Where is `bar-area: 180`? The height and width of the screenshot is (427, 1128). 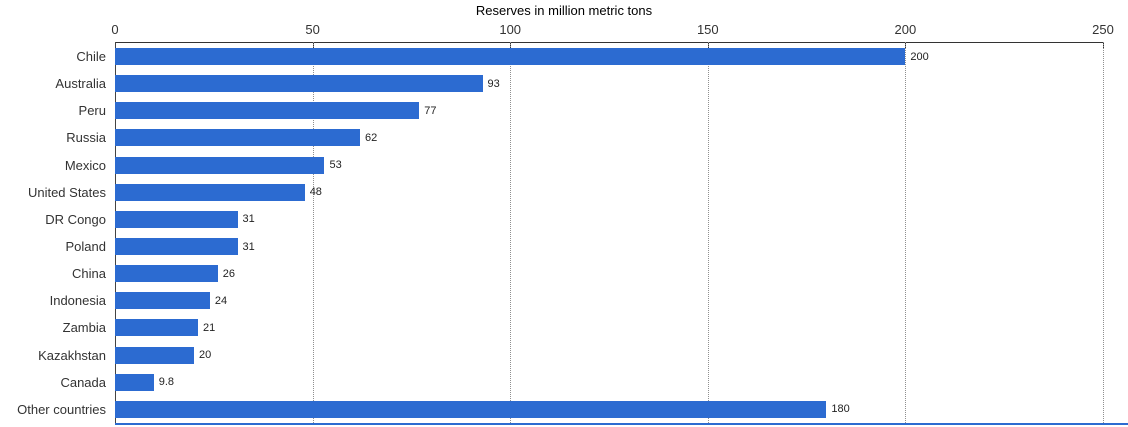
bar-area: 180 is located at coordinates (609, 409).